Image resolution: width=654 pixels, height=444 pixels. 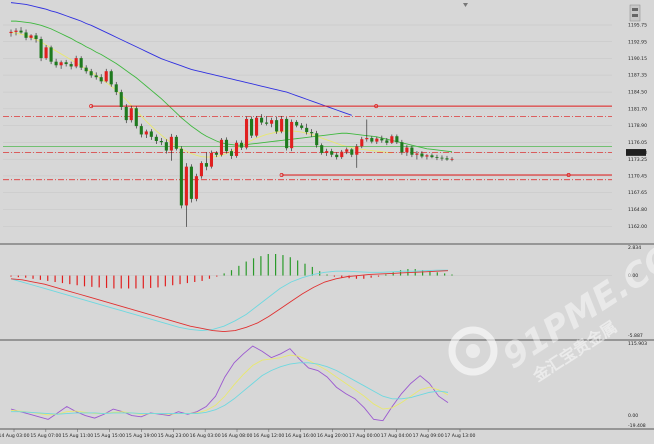 What do you see at coordinates (634, 248) in the screenshot?
I see `macd-tick-label: 2.834` at bounding box center [634, 248].